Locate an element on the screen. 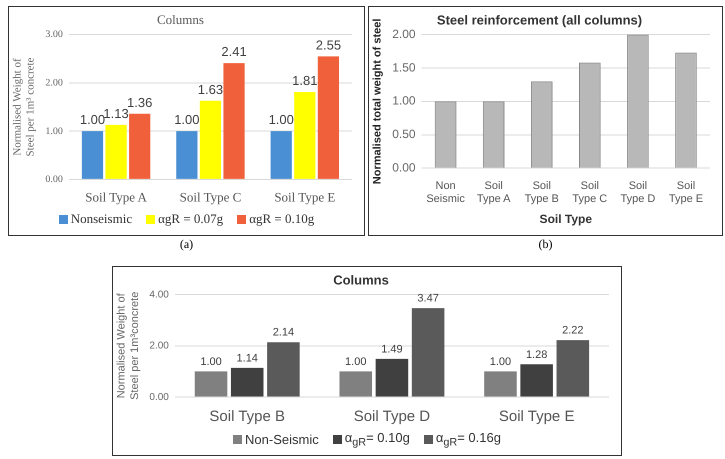 The height and width of the screenshot is (459, 725). data-label: 1.49 is located at coordinates (392, 349).